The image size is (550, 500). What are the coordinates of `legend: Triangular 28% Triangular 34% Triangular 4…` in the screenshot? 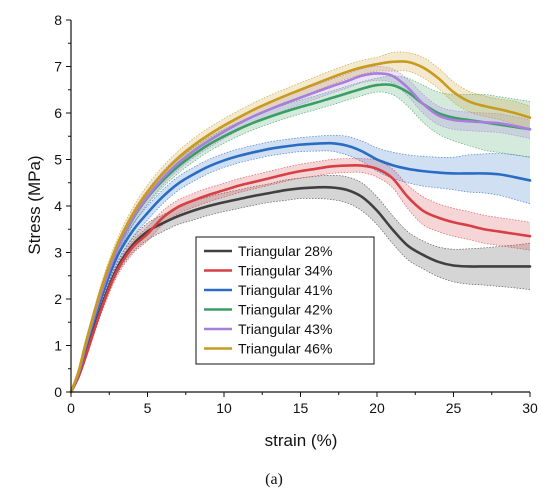 It's located at (285, 300).